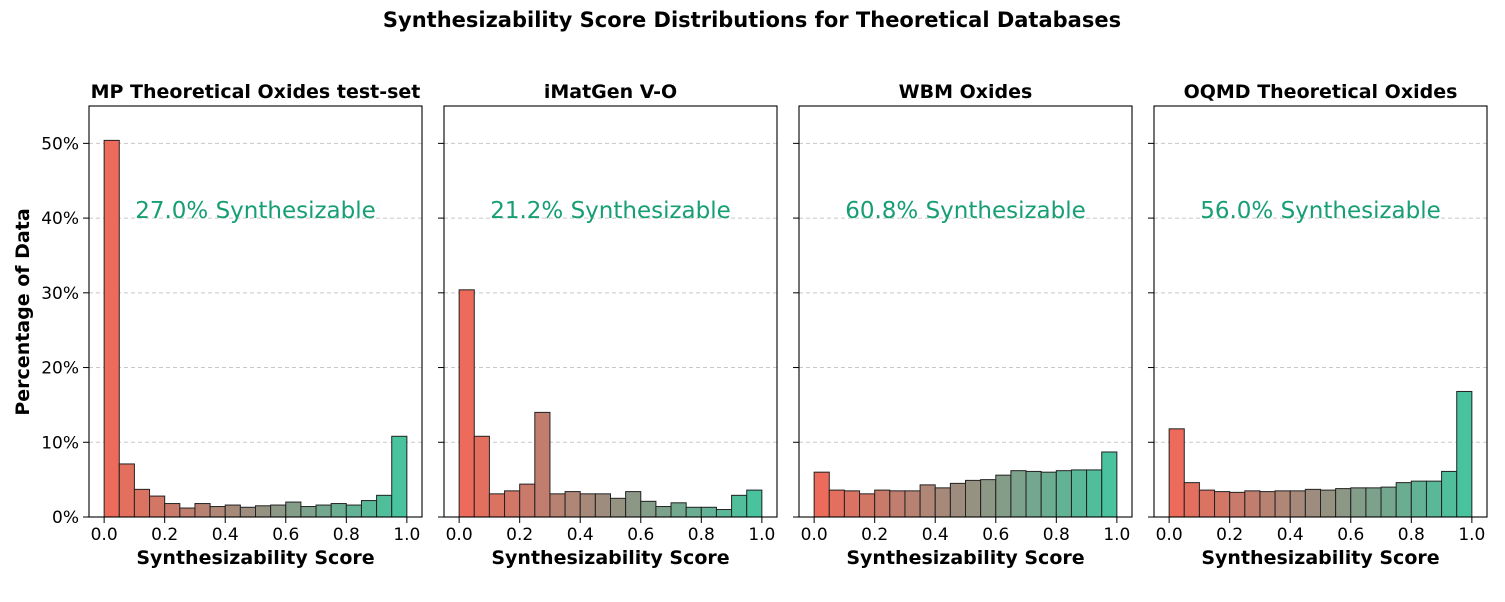 Image resolution: width=1505 pixels, height=602 pixels. Describe the element at coordinates (256, 92) in the screenshot. I see `panel-title: MP Theoretical Oxides test-set` at that location.